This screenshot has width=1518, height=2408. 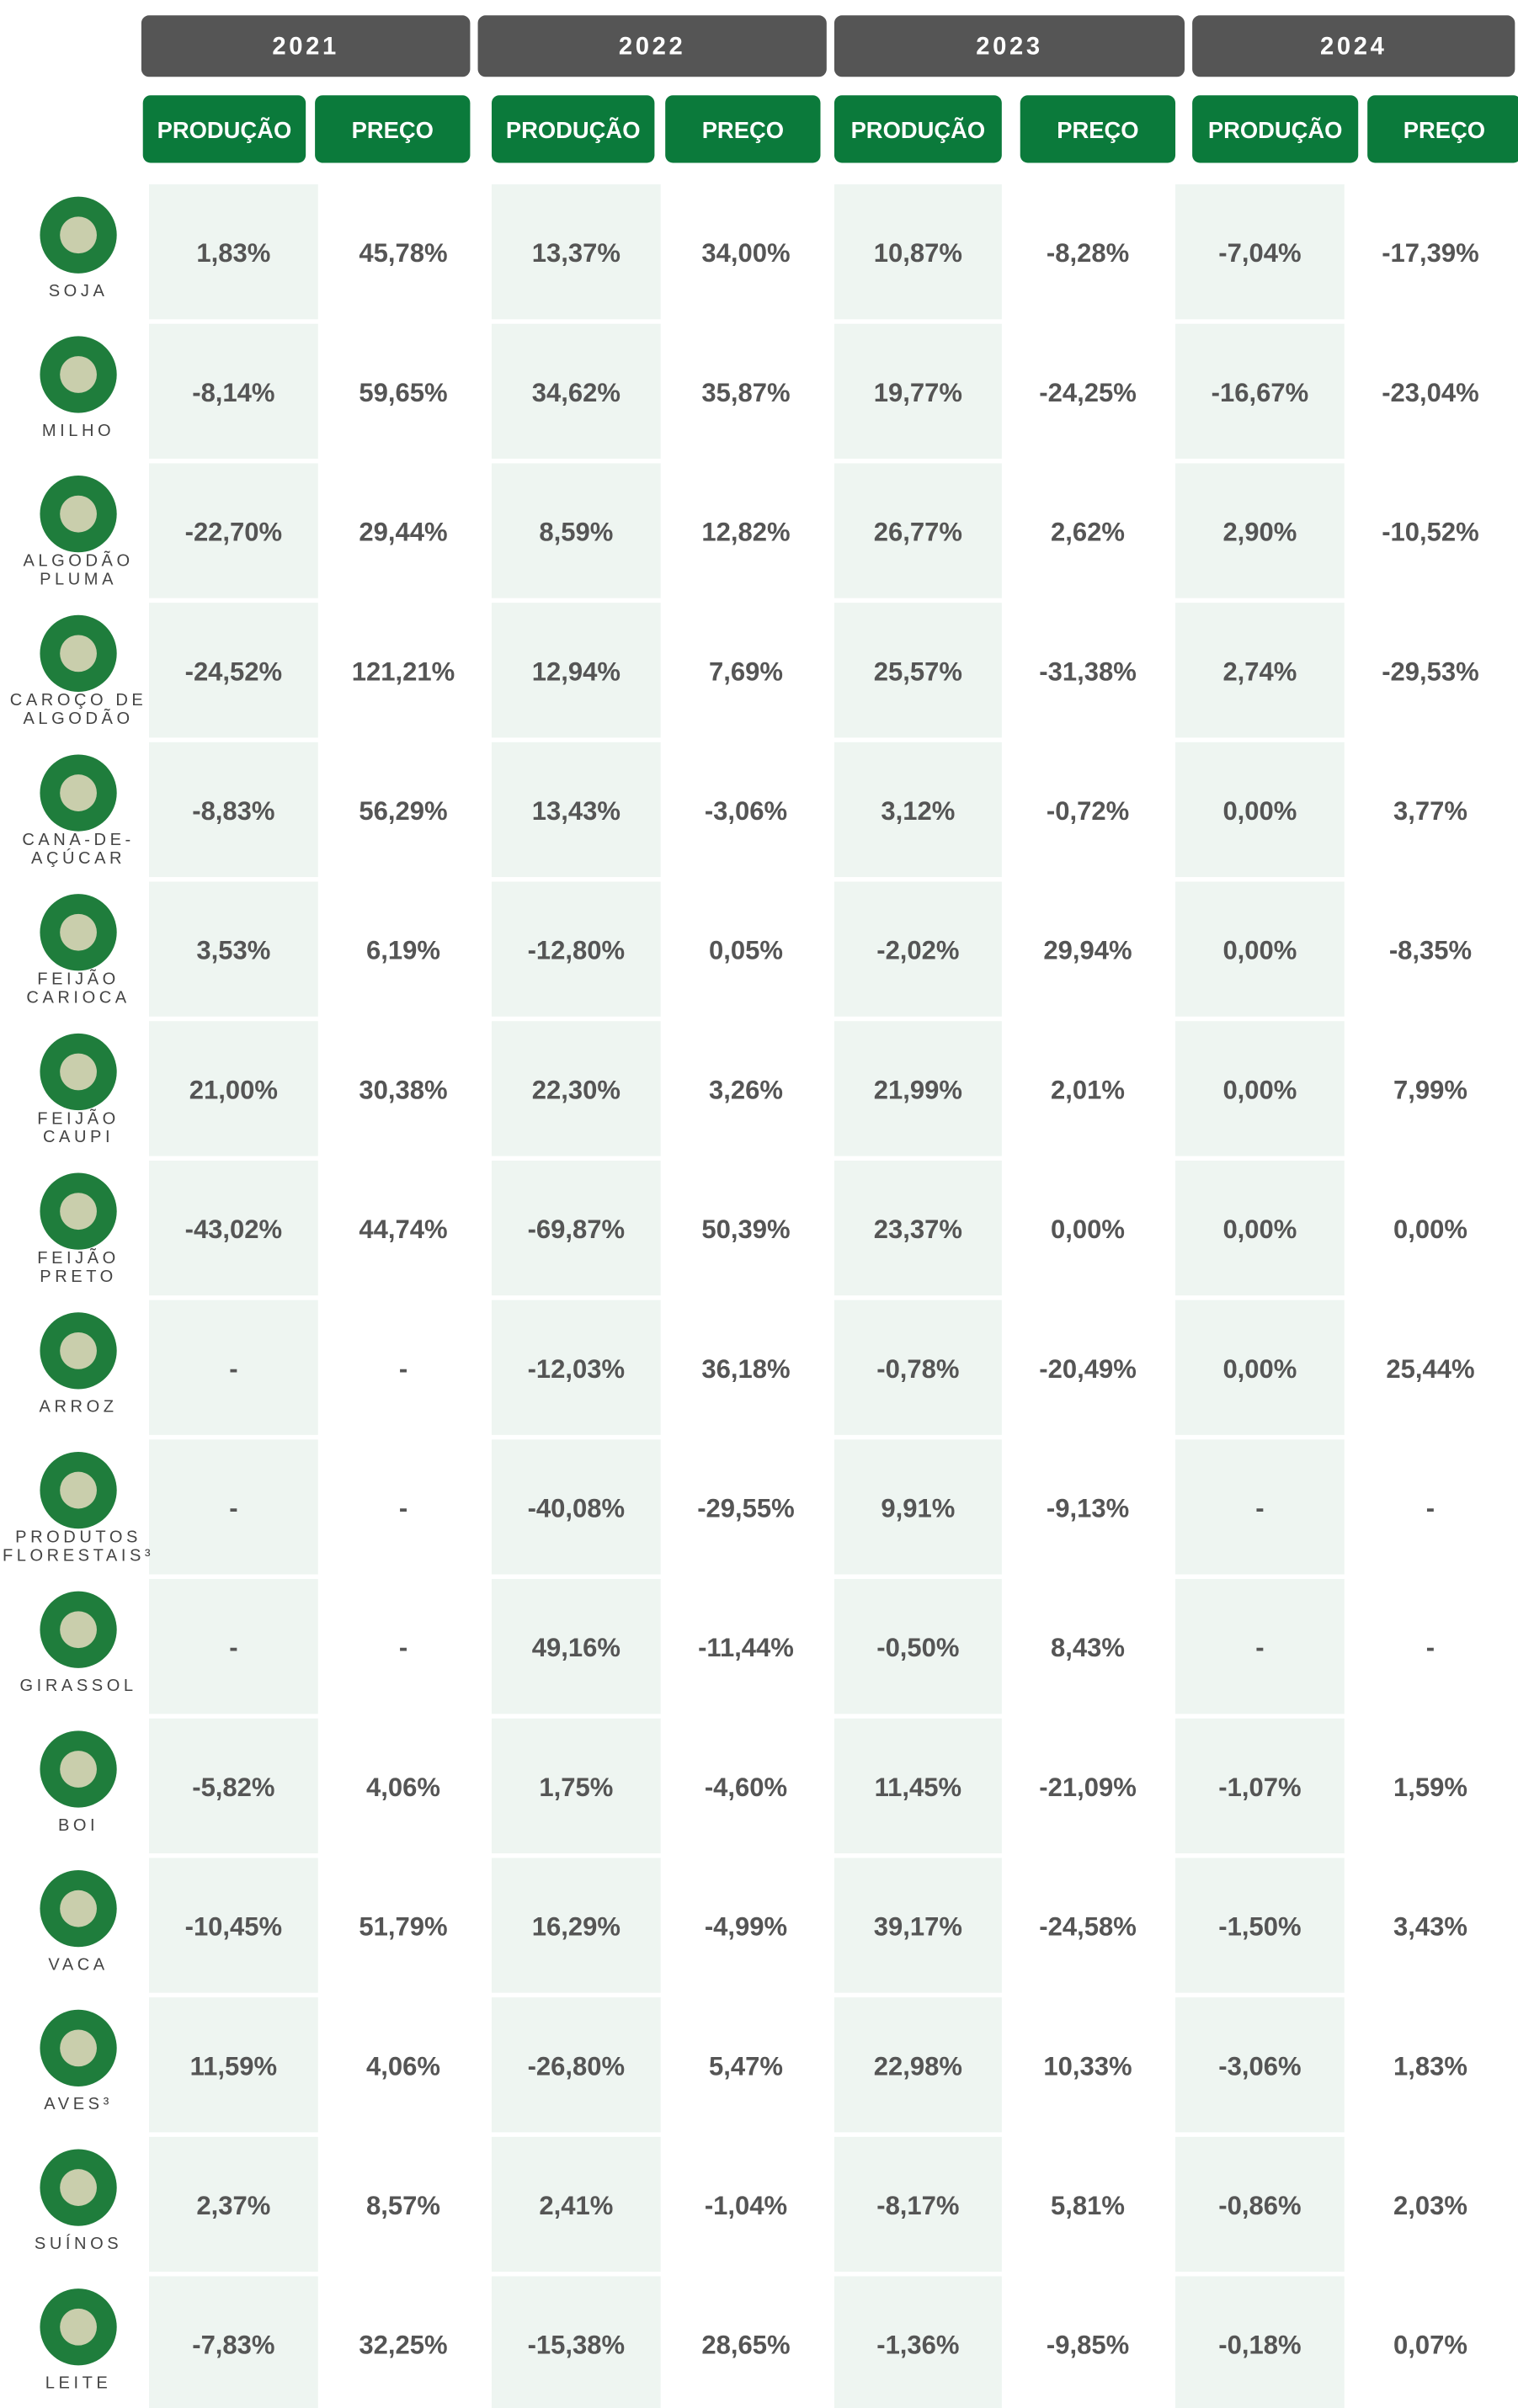 What do you see at coordinates (79, 291) in the screenshot?
I see `product-label: SOJA` at bounding box center [79, 291].